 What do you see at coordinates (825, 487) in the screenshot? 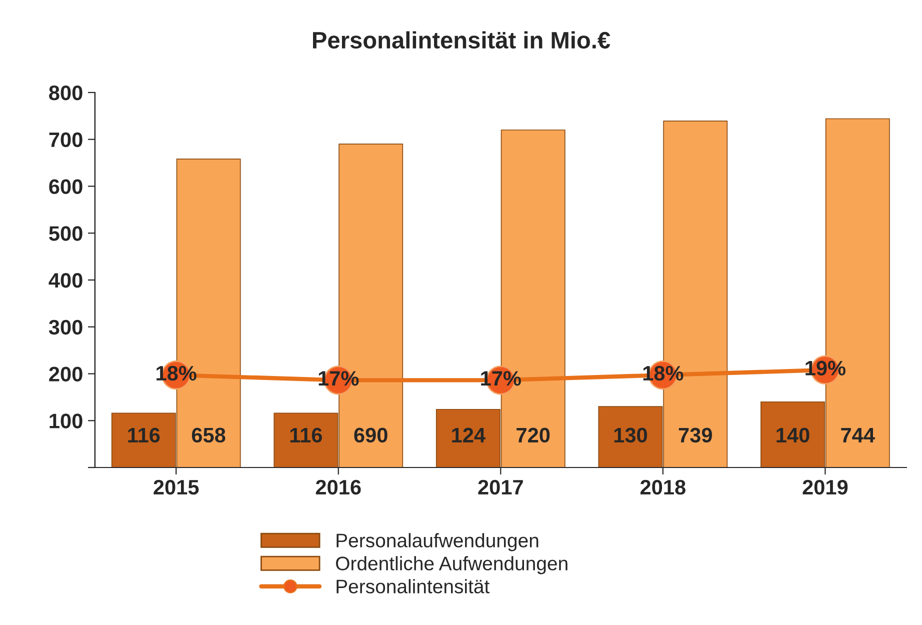
I see `x-tick-label: 2019` at bounding box center [825, 487].